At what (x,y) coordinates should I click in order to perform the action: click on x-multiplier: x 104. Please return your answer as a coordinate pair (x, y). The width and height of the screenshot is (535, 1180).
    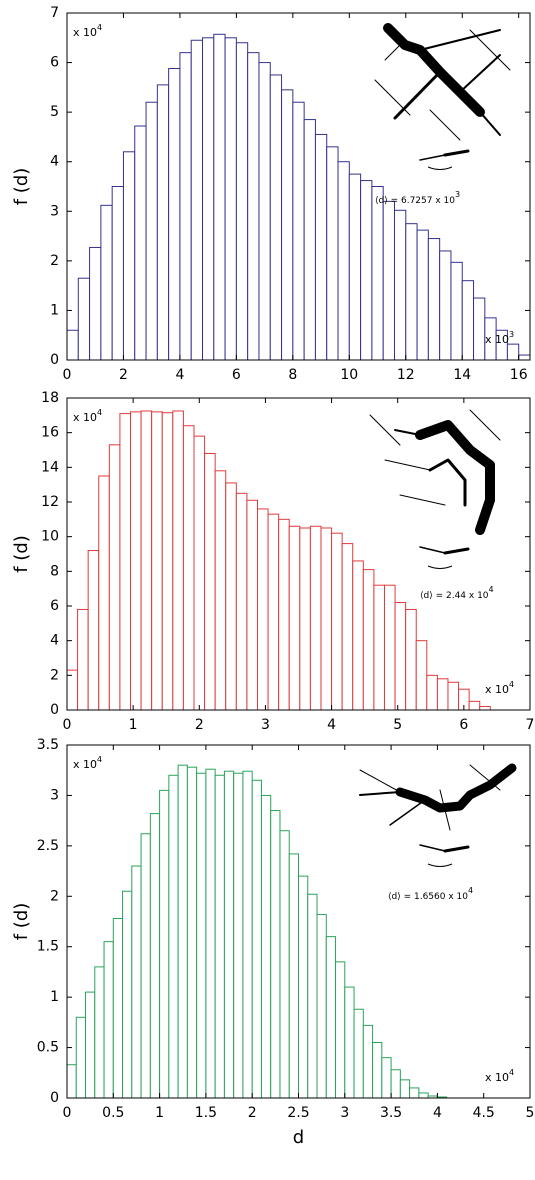
    Looking at the image, I should click on (499, 1076).